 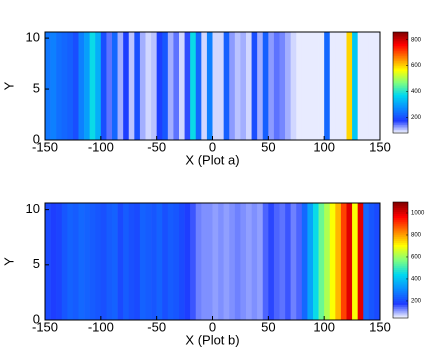 What do you see at coordinates (416, 118) in the screenshot?
I see `colorbar-tick-label: 200` at bounding box center [416, 118].